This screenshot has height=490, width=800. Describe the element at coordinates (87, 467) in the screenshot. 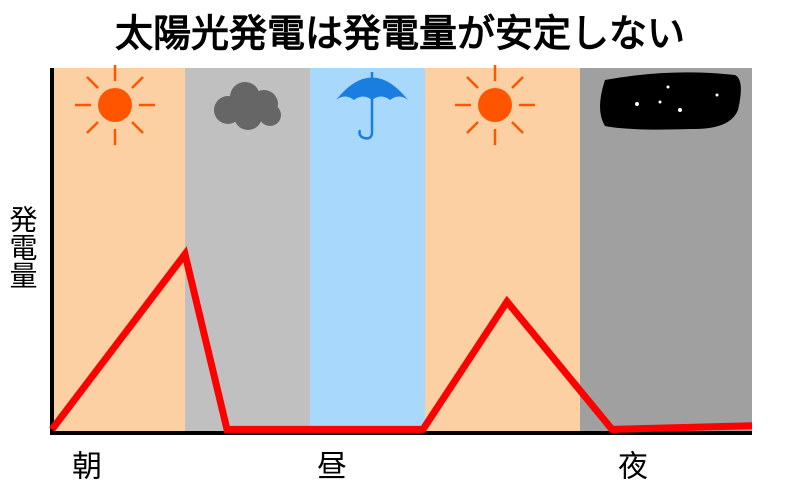

I see `x-tick-label: 朝` at that location.